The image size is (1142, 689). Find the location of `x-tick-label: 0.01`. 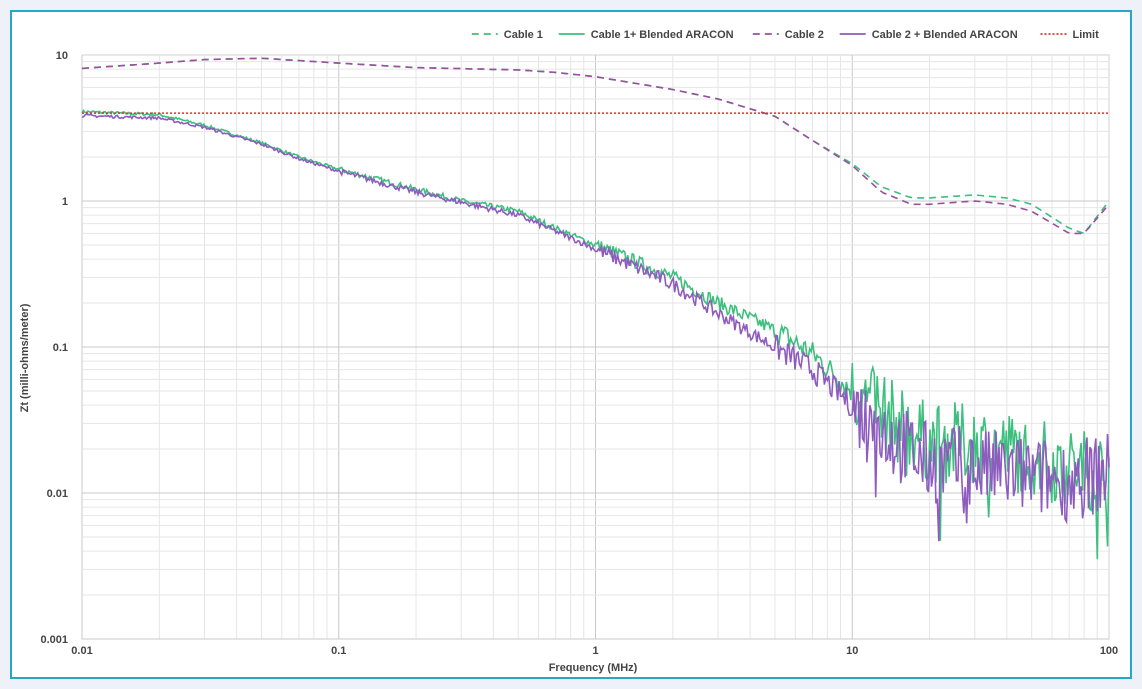

x-tick-label: 0.01 is located at coordinates (81, 651).